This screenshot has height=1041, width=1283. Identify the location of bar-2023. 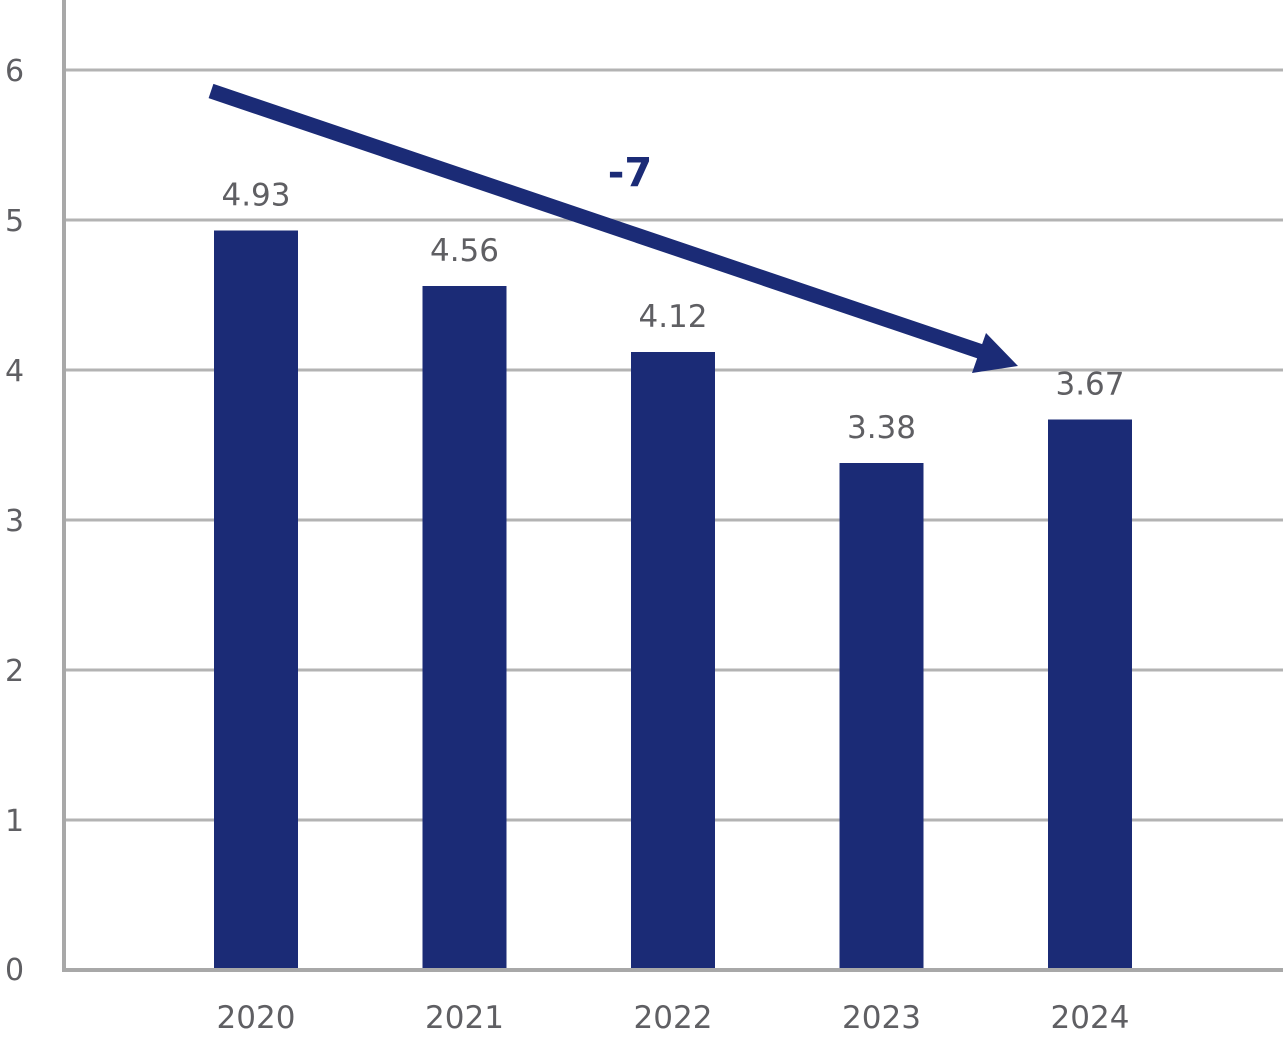
(881, 716).